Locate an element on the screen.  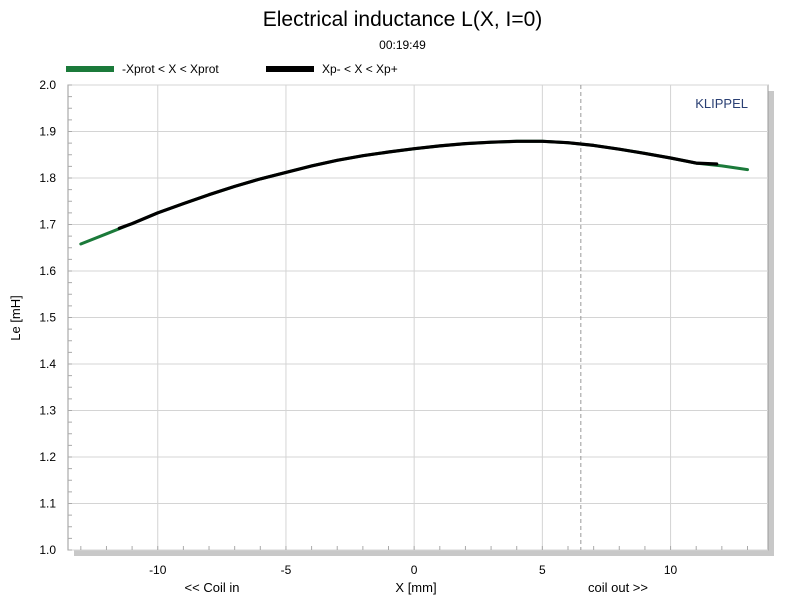
y-tick-label-7: 1.7 is located at coordinates (47, 225).